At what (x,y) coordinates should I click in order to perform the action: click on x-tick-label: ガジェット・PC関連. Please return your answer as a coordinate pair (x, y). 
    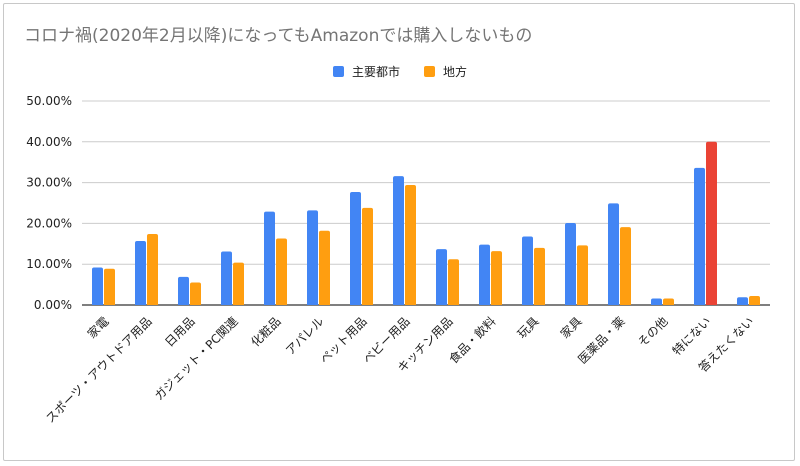
    Looking at the image, I should click on (196, 358).